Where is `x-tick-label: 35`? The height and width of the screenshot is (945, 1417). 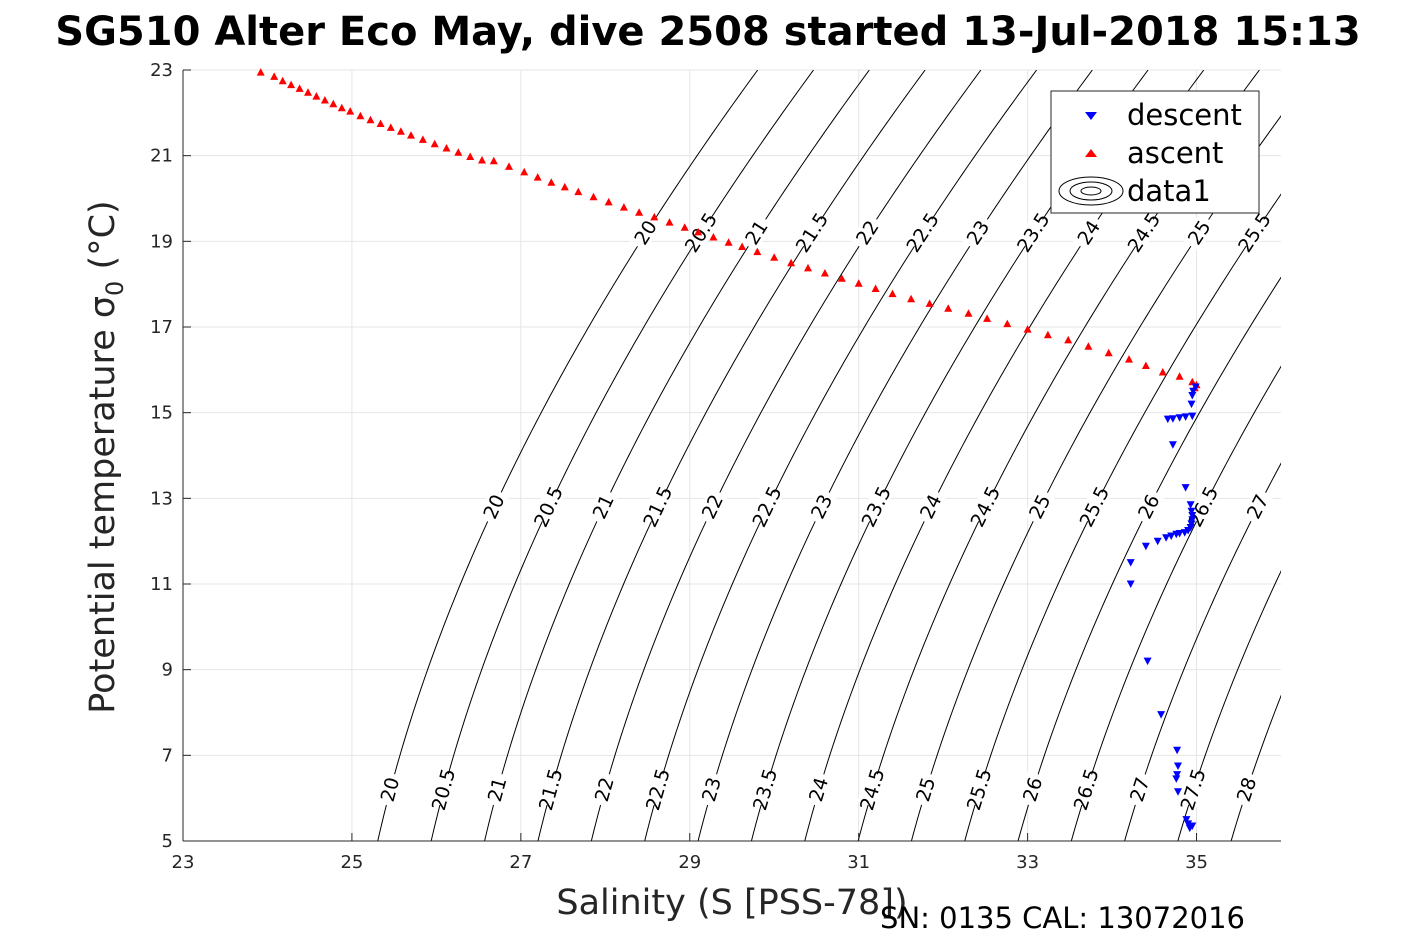
x-tick-label: 35 is located at coordinates (1196, 862).